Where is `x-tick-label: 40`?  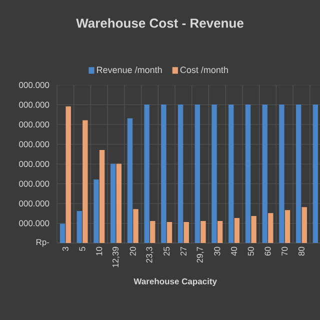
x-tick-label: 40 is located at coordinates (234, 251).